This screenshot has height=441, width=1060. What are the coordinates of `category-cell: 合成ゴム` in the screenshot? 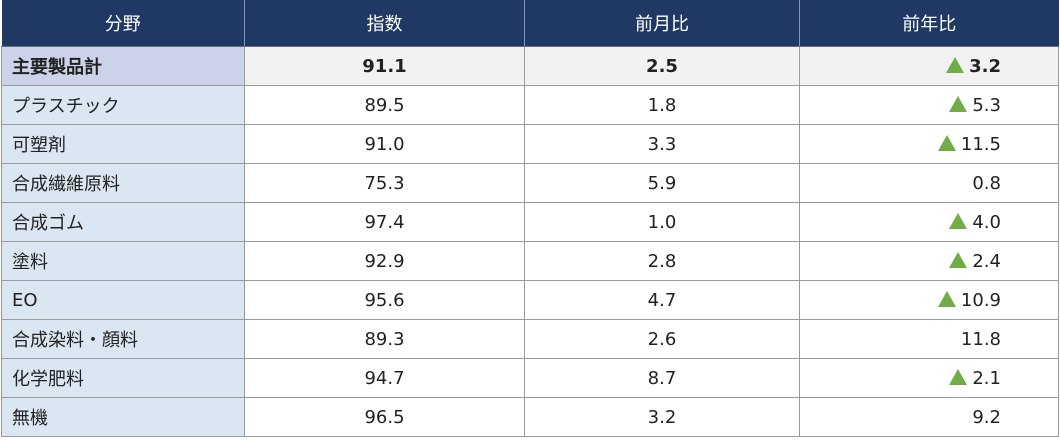 It's located at (123, 222).